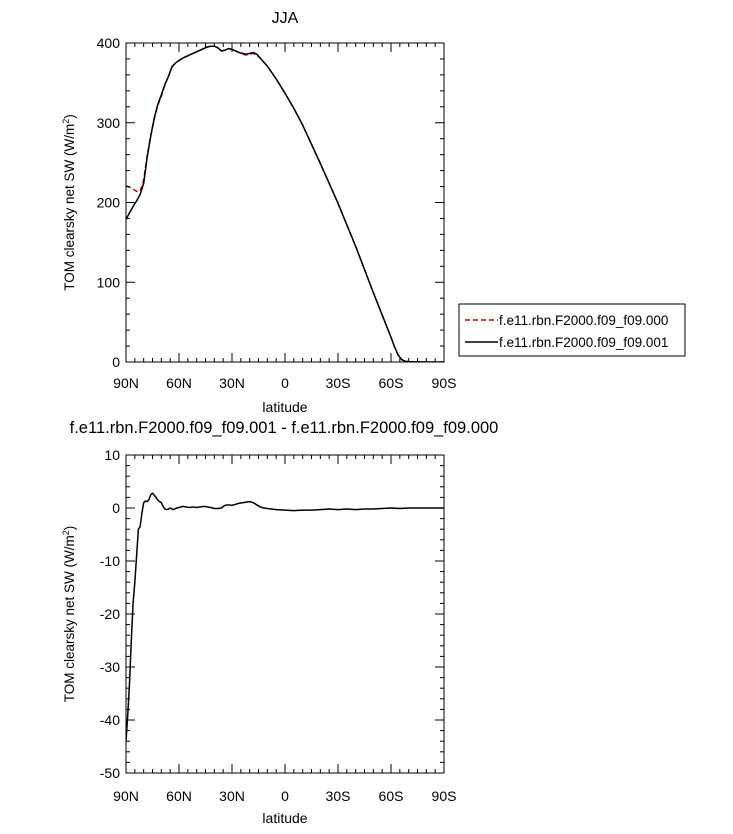  I want to click on y-tick-label: -30, so click(110, 667).